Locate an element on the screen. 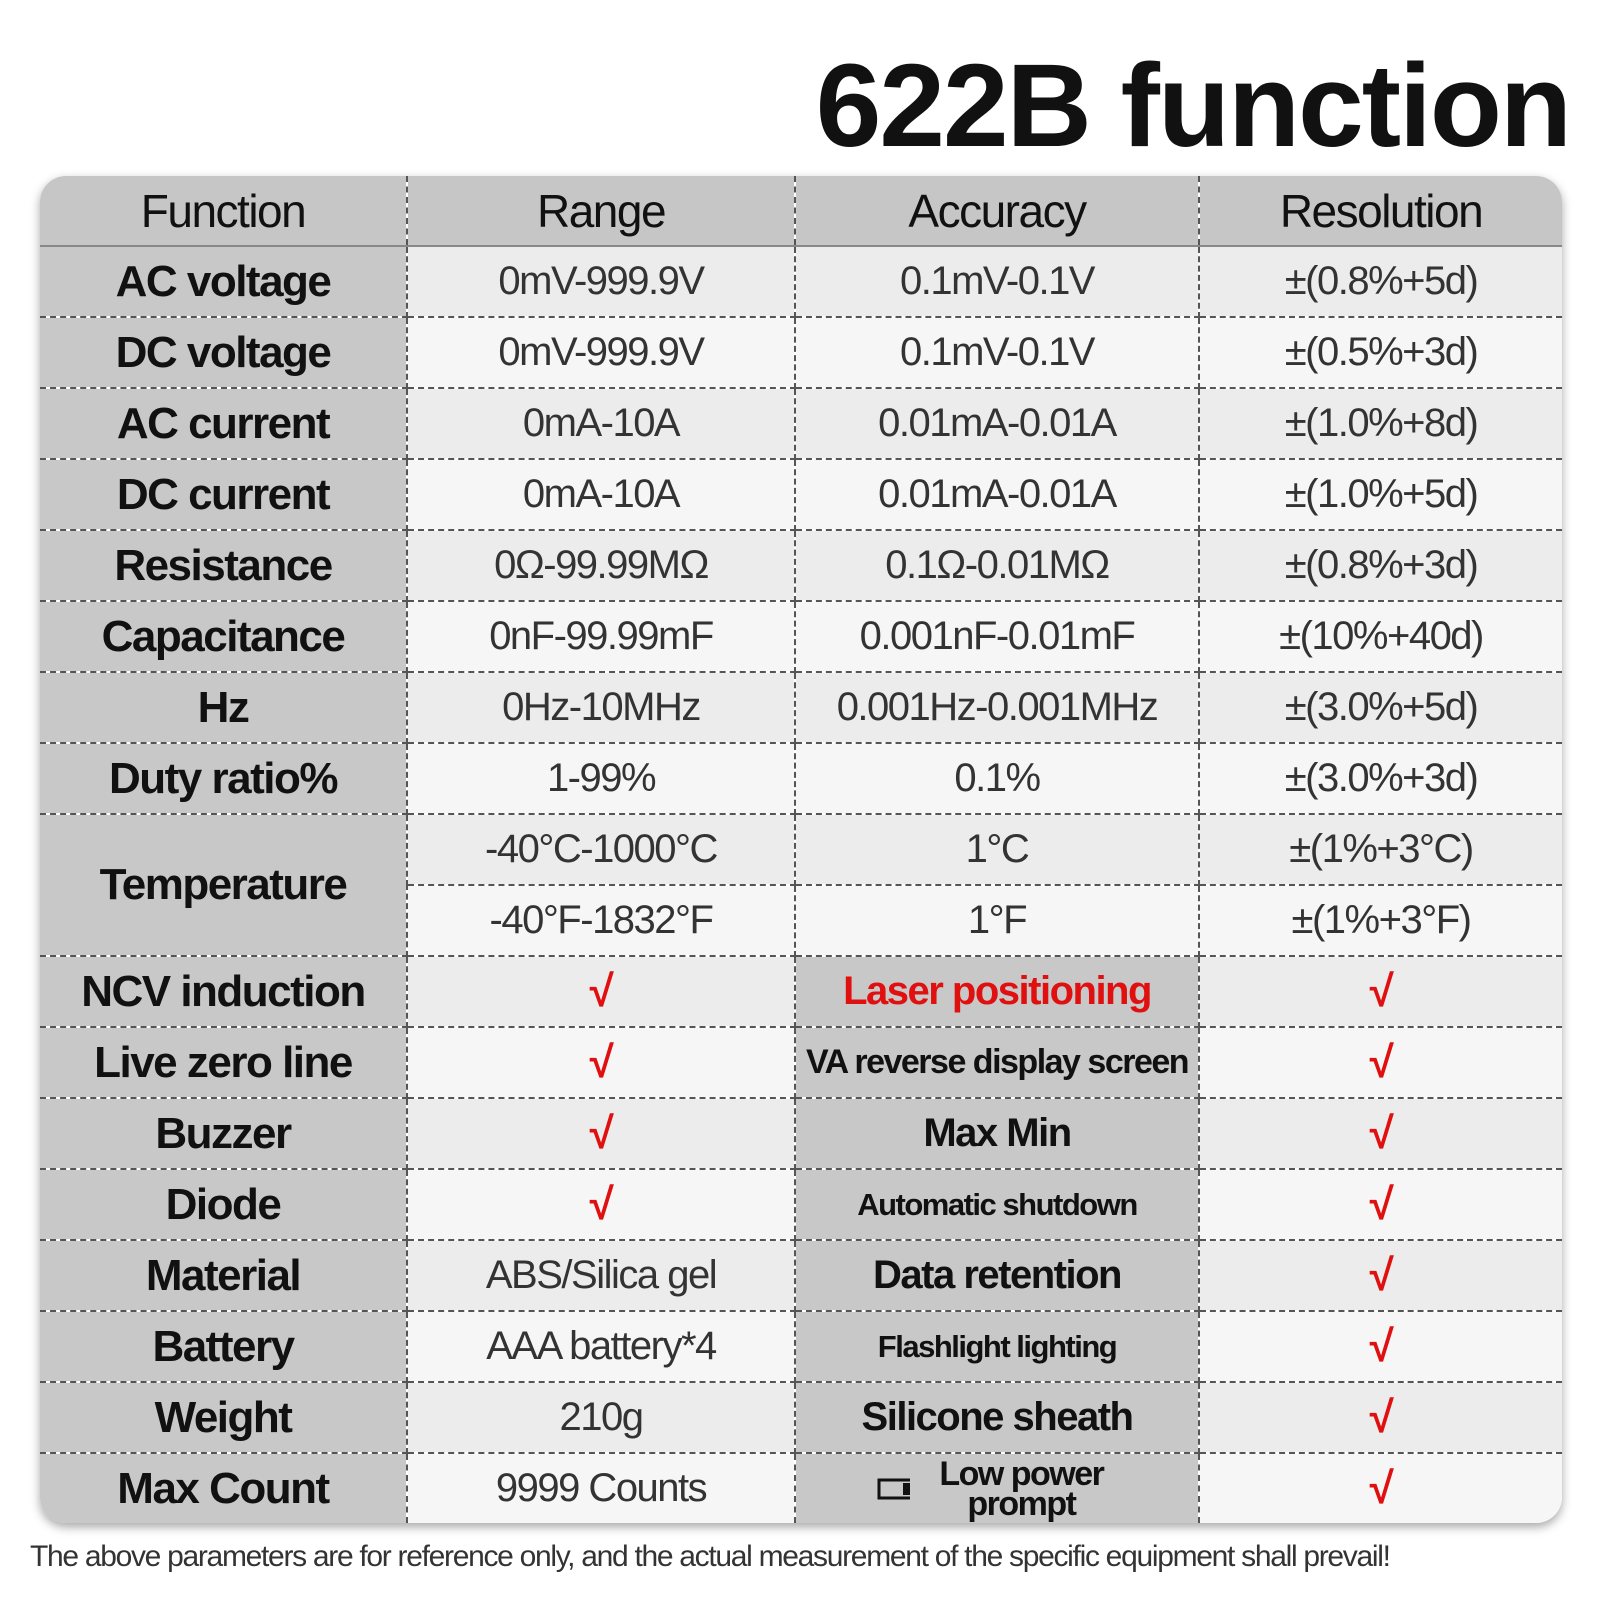  title: 622B function is located at coordinates (1193, 106).